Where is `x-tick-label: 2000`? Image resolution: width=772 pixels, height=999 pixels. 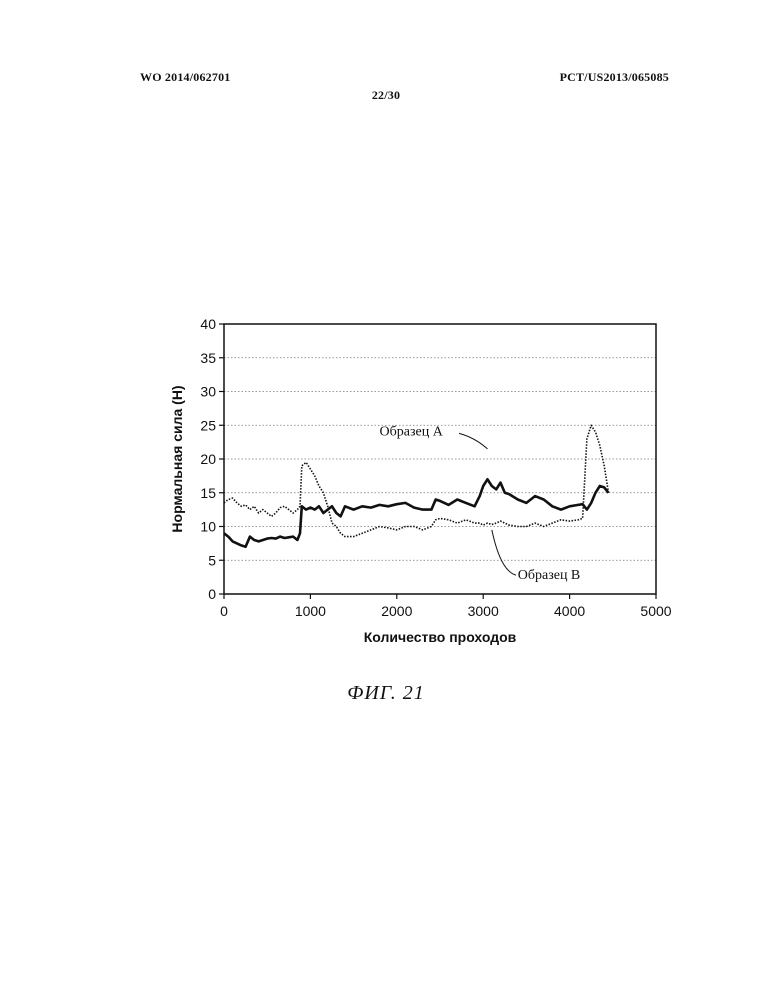
x-tick-label: 2000 is located at coordinates (396, 611).